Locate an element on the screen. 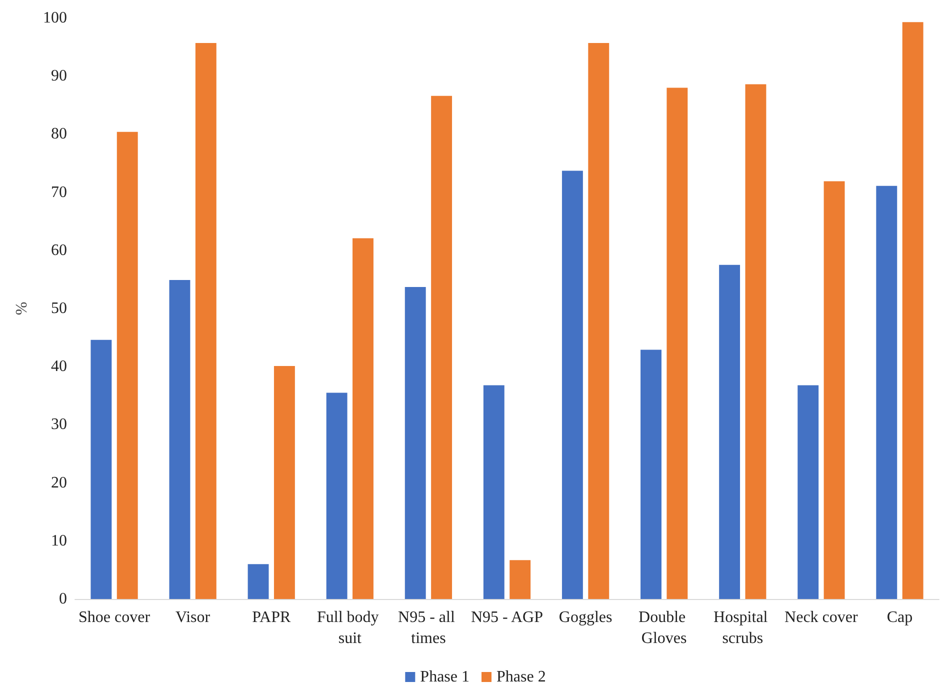 This screenshot has width=951, height=695. legend-label: Phase 1 is located at coordinates (445, 677).